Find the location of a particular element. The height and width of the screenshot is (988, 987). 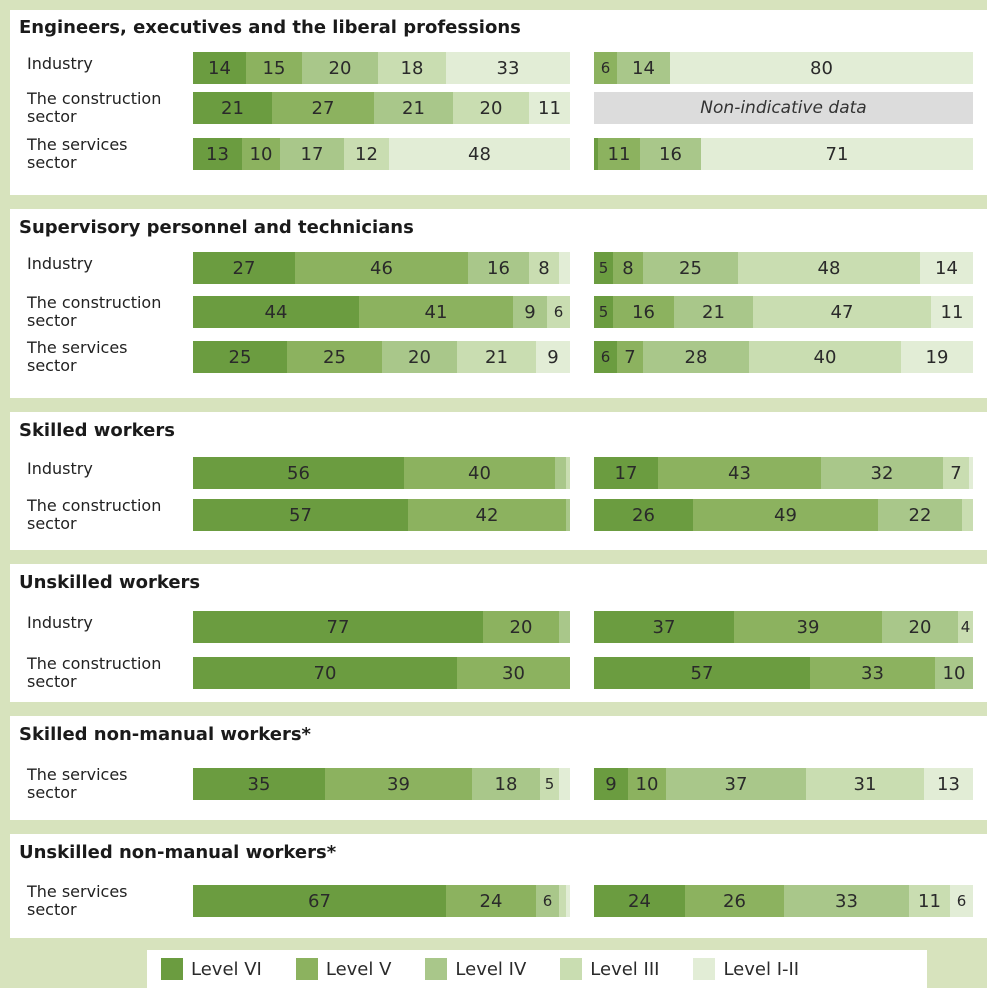

bar-segment-level-vi: 67 is located at coordinates (319, 901).